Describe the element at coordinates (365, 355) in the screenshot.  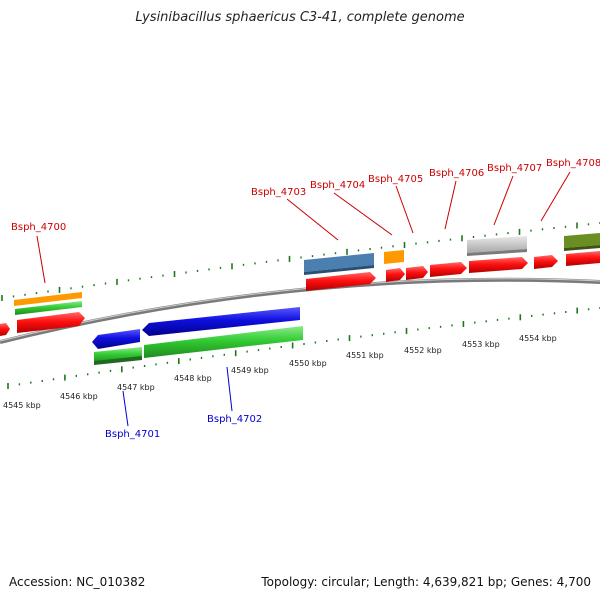
I see `scale-label: 4551 kbp` at that location.